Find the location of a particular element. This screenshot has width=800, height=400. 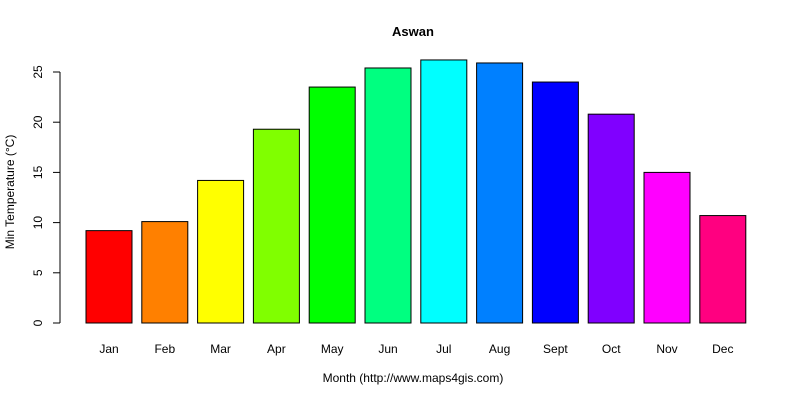

x-axis-label: Month (http://www.maps4gis.com) is located at coordinates (413, 378).